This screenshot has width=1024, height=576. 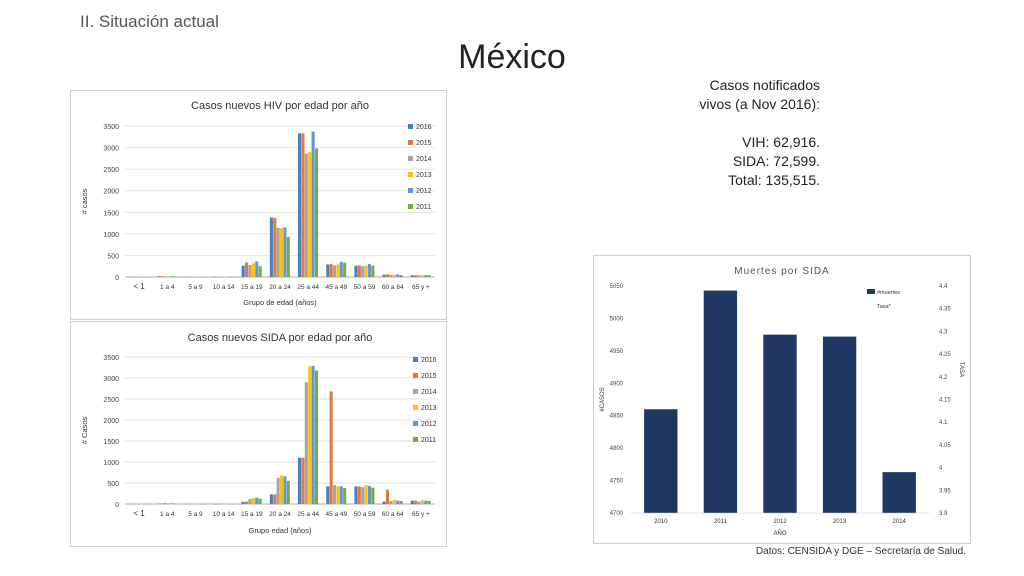 I want to click on y2-tick-label: 4.05, so click(x=945, y=446).